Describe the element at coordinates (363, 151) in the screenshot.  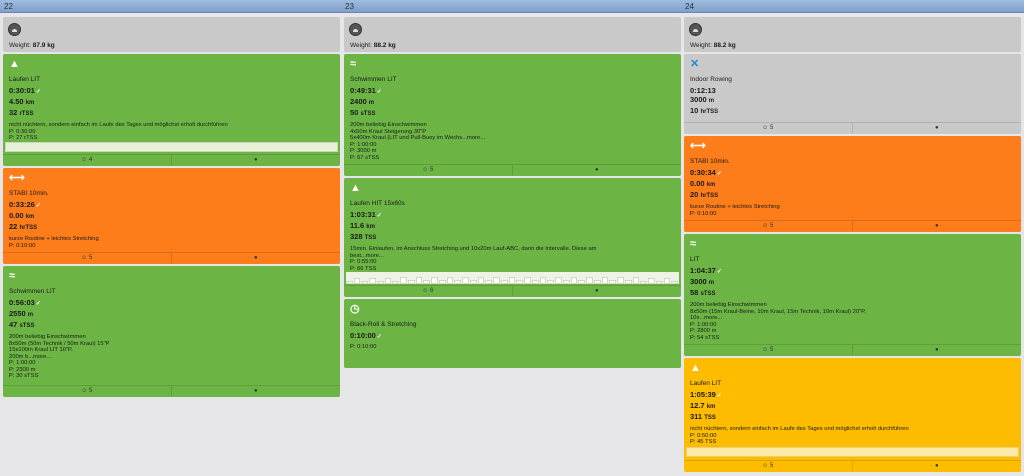
I see `planned-value: P: 3000 m` at that location.